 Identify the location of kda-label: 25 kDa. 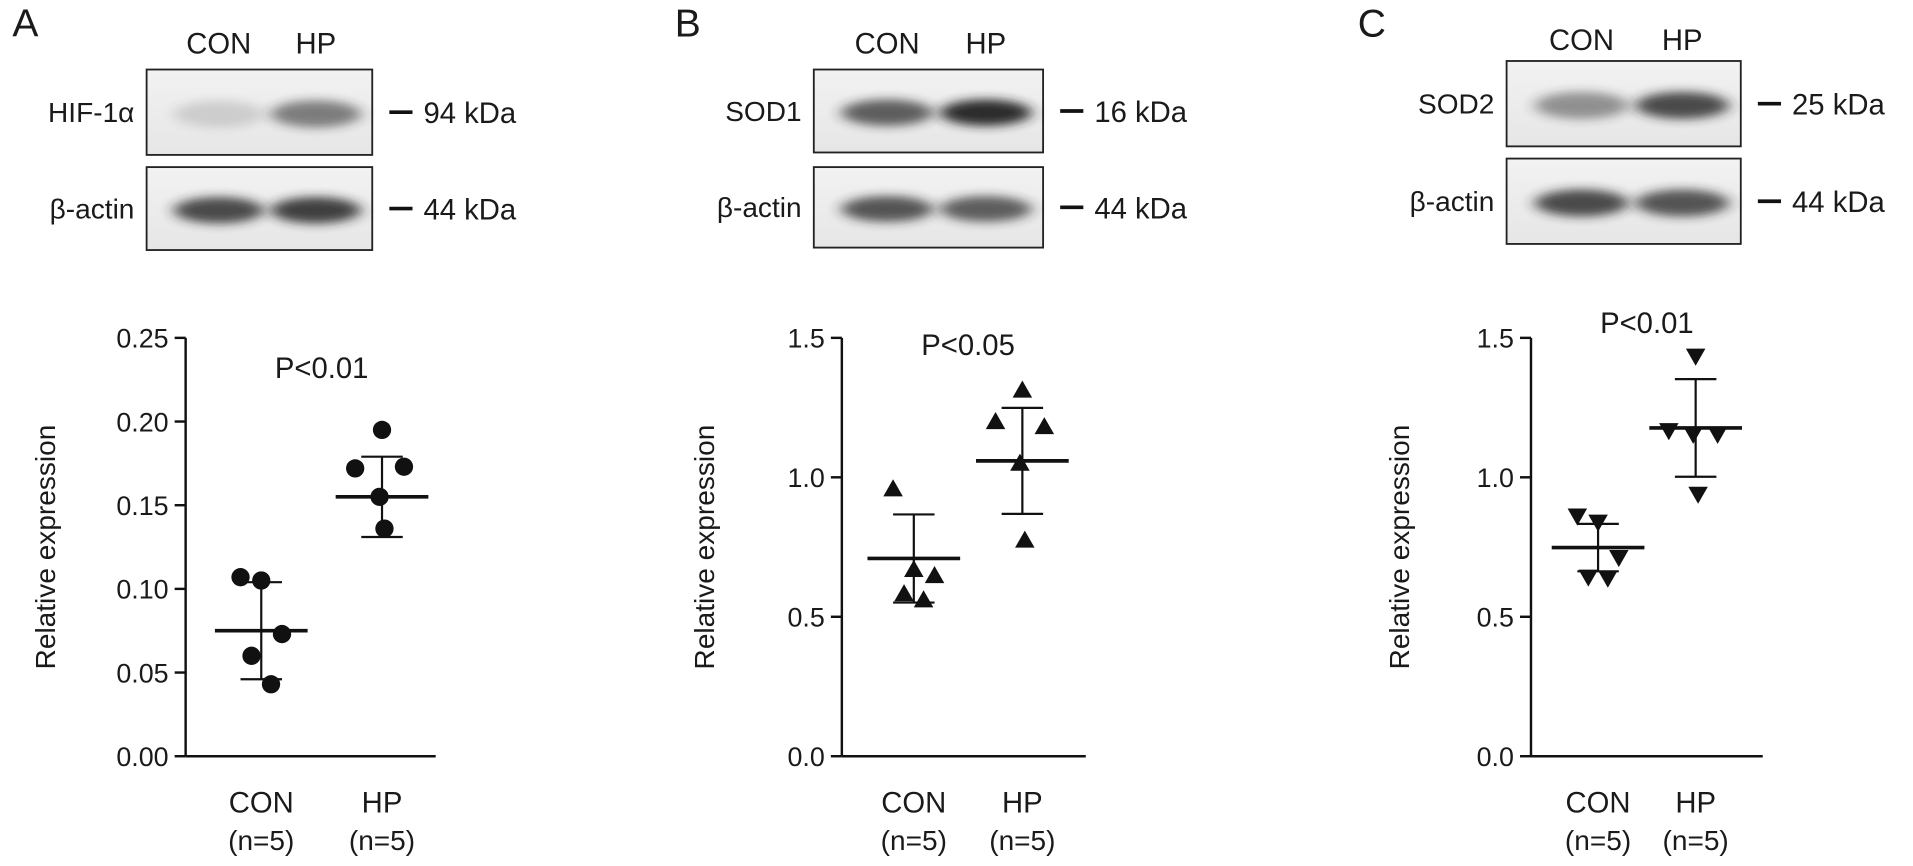
(1838, 106).